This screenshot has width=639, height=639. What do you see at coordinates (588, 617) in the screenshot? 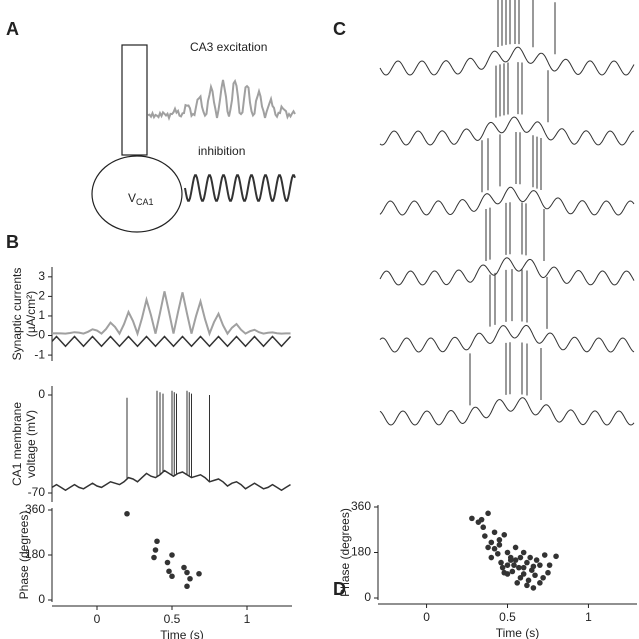
I see `x-tick-label: 1` at bounding box center [588, 617].